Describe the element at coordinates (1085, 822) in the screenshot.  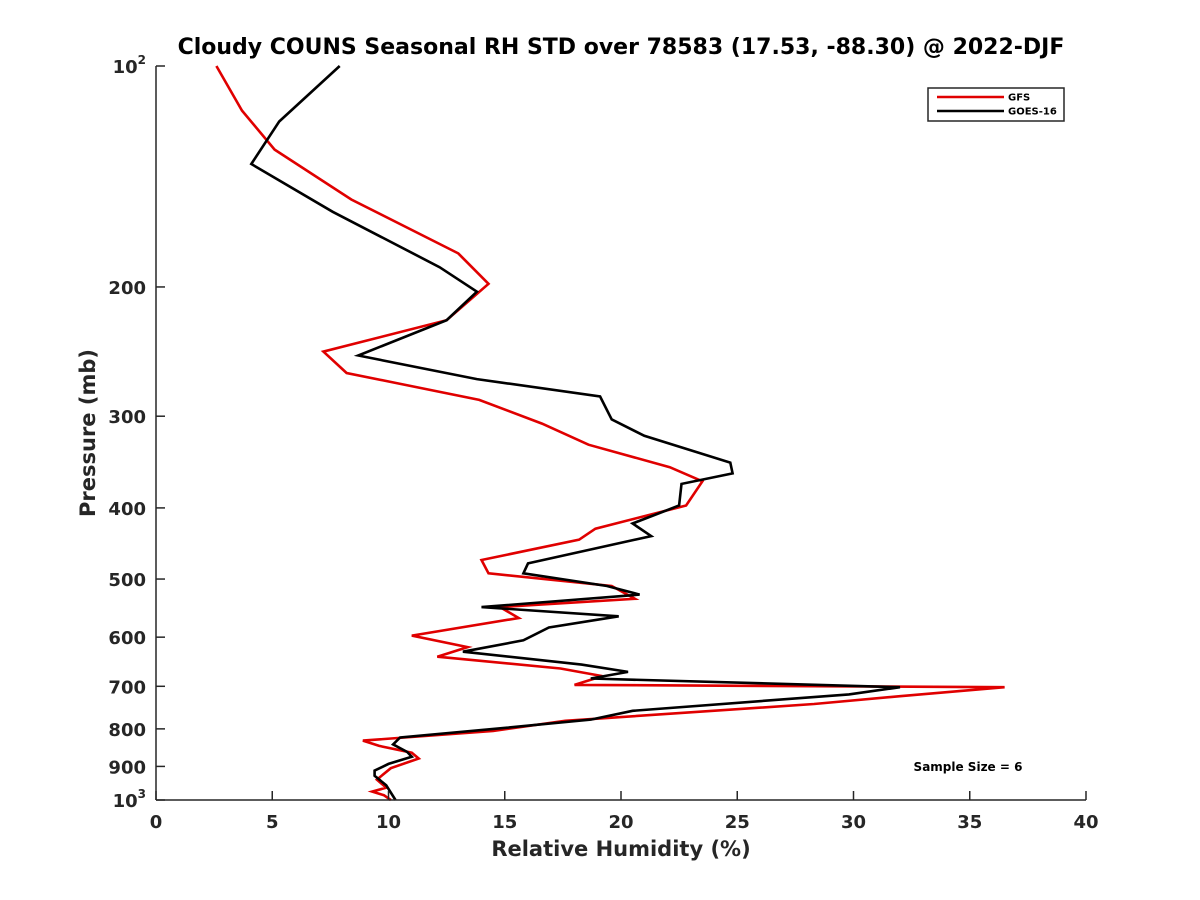
I see `x-tick-label: 40` at that location.